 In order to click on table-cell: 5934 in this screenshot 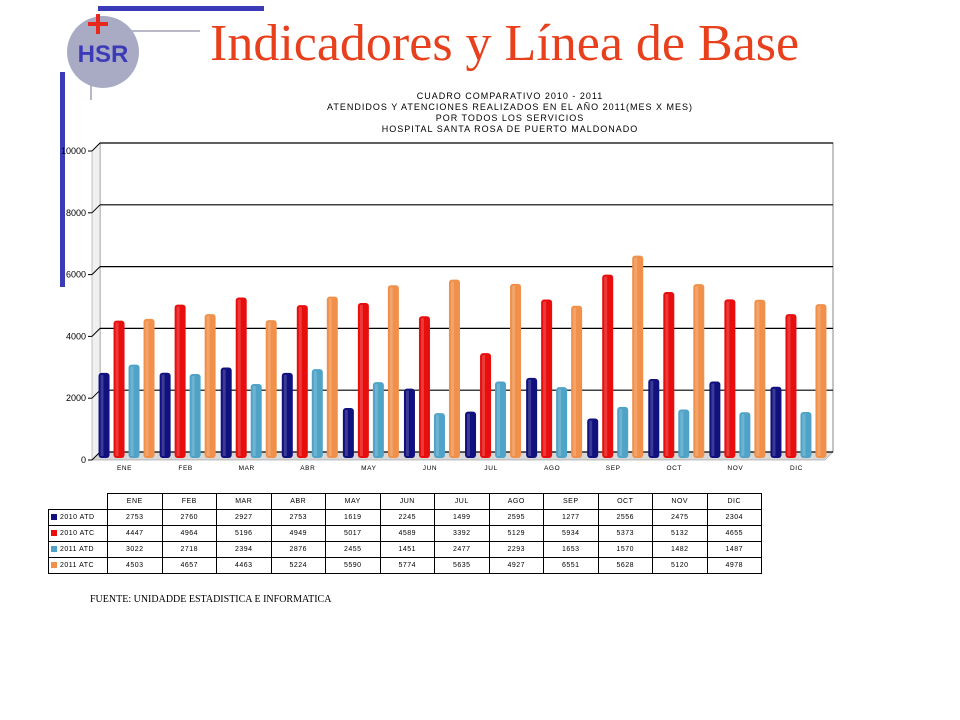, I will do `click(571, 533)`.